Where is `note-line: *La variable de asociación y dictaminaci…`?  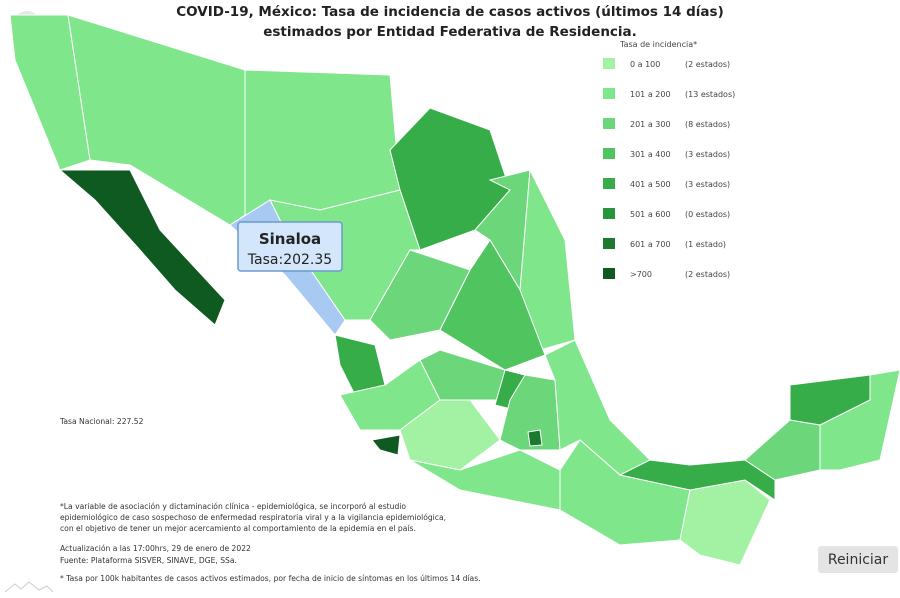
note-line: *La variable de asociación y dictaminaci… is located at coordinates (233, 506).